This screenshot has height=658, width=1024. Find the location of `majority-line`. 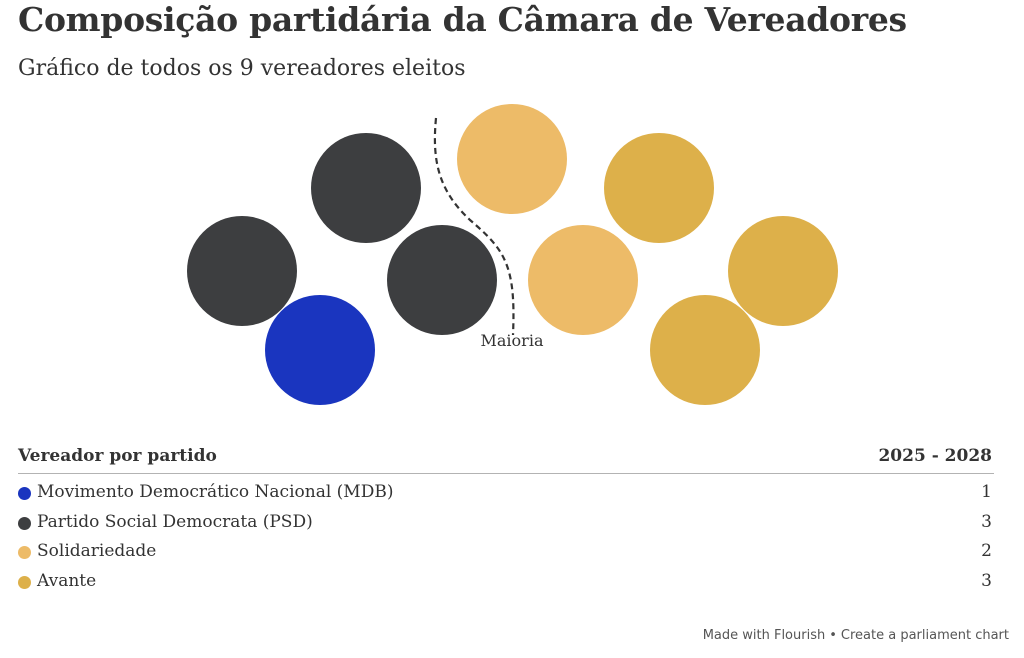

majority-line is located at coordinates (474, 226).